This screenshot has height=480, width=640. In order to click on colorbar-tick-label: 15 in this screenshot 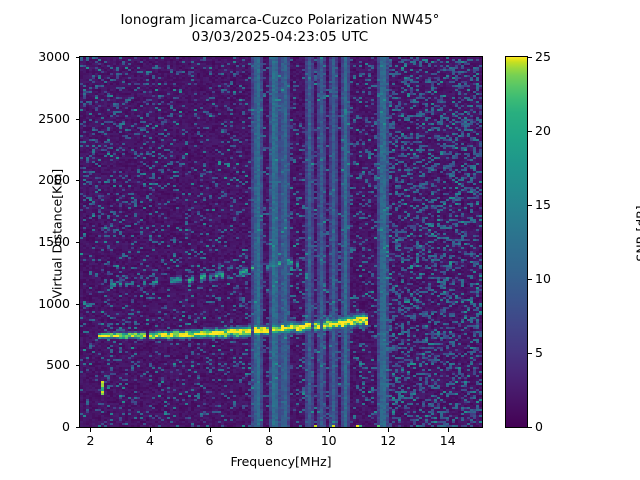, I will do `click(543, 204)`.